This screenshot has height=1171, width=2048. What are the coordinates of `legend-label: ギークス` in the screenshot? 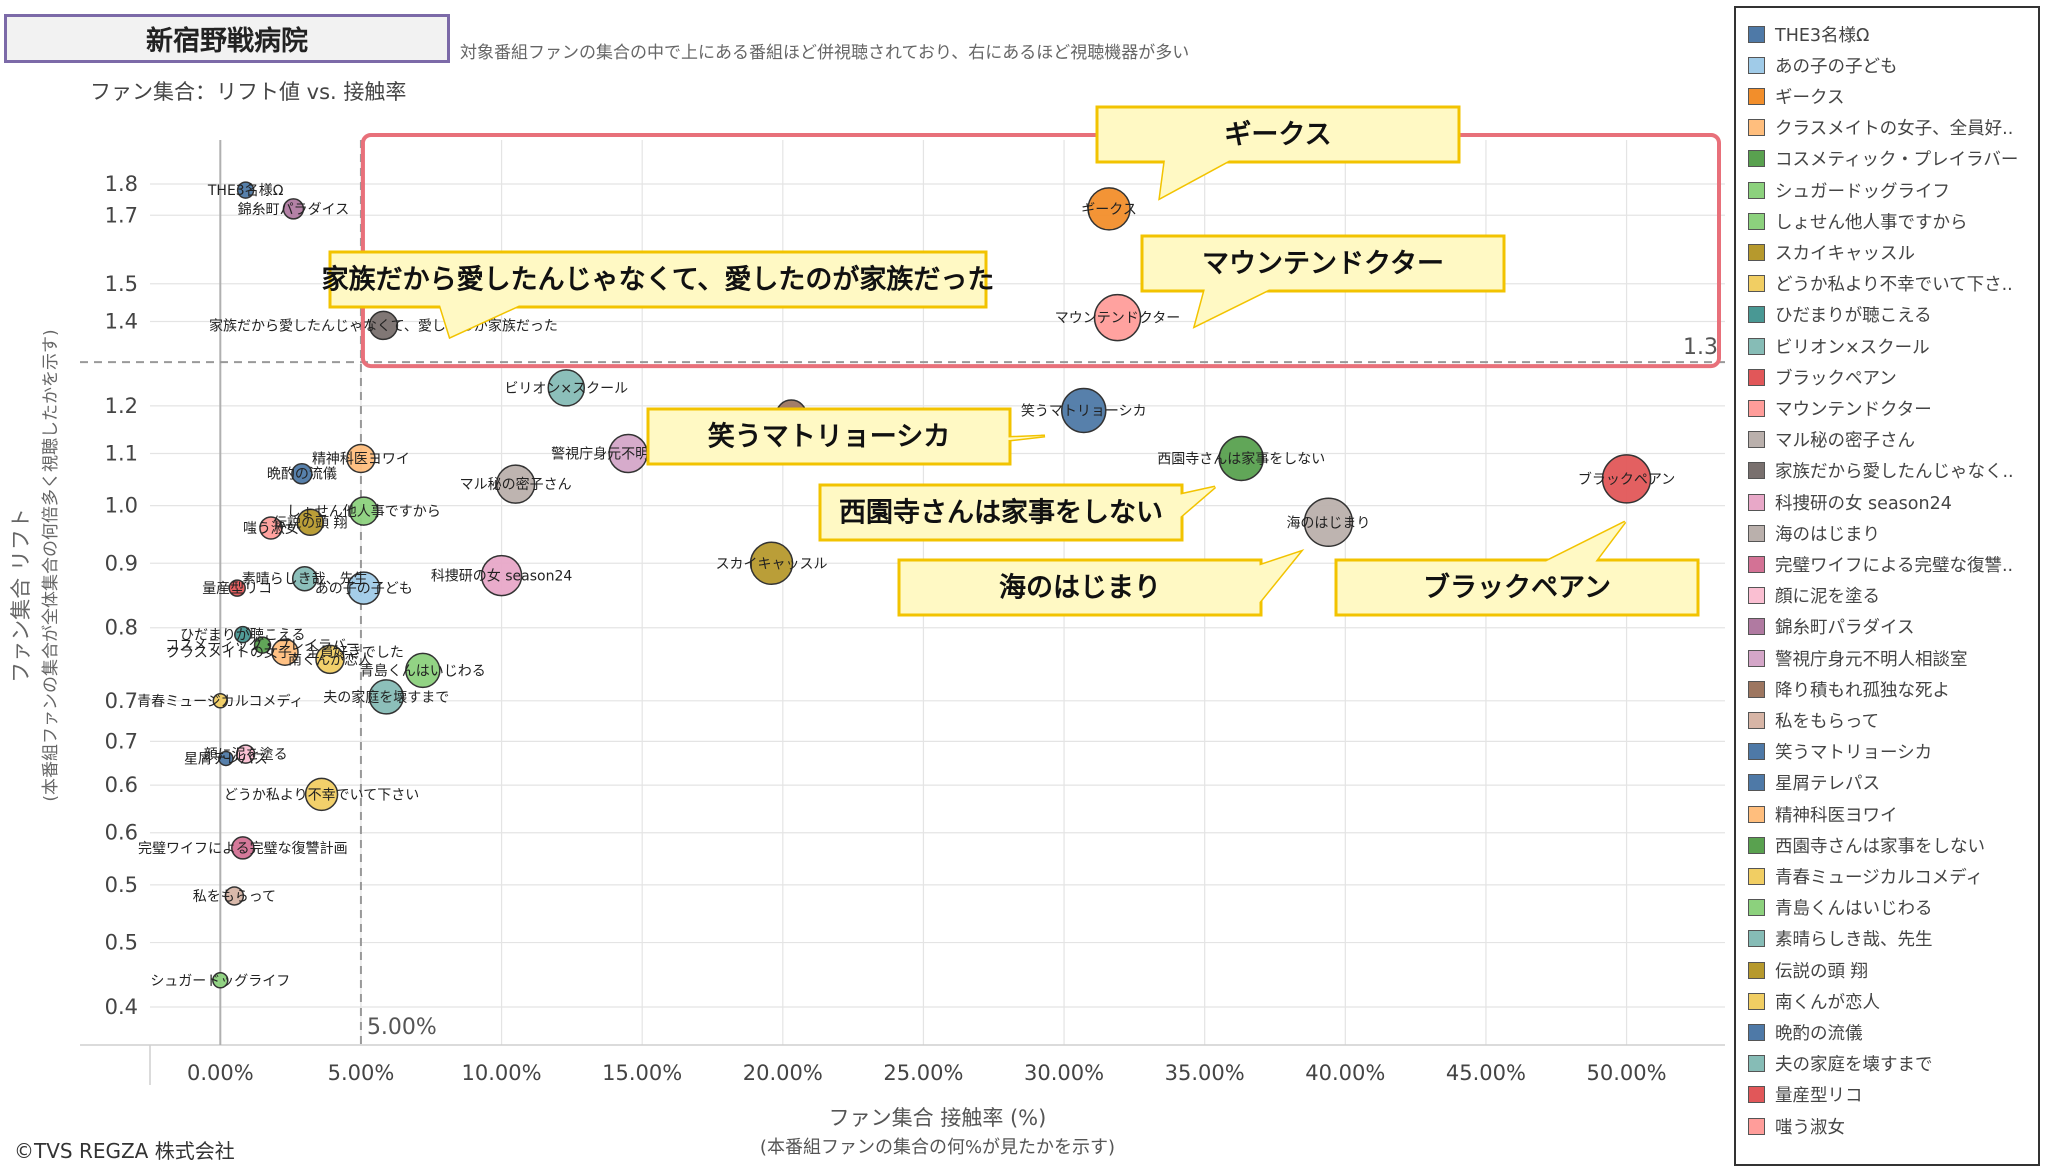 It's located at (1810, 97).